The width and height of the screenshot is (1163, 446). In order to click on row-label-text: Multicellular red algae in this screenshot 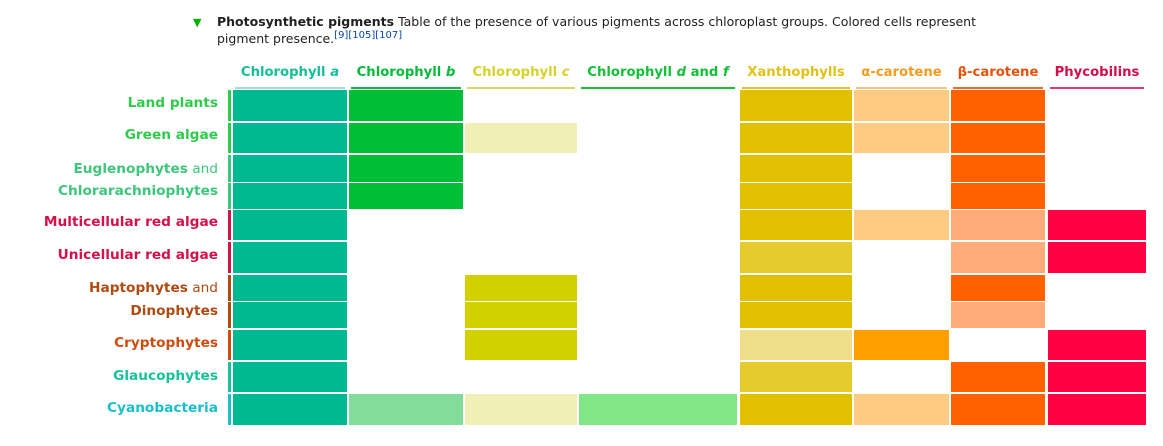, I will do `click(130, 222)`.